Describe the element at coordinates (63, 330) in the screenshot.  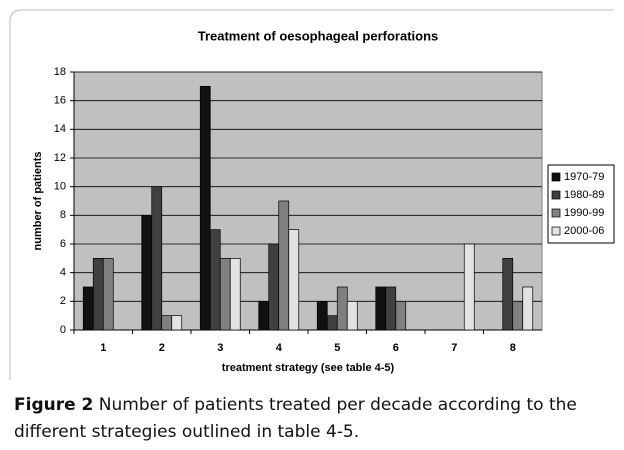
I see `y-tick-label: 0` at that location.